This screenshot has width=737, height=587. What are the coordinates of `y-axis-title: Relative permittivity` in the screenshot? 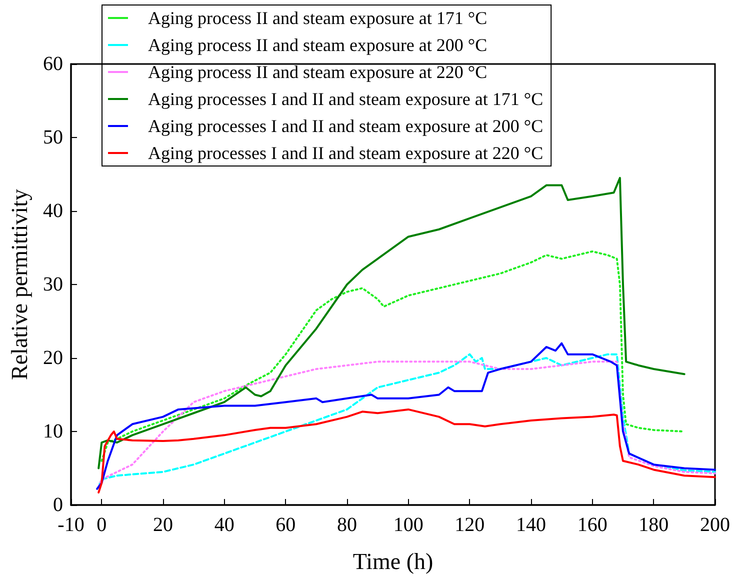 It's located at (19, 284).